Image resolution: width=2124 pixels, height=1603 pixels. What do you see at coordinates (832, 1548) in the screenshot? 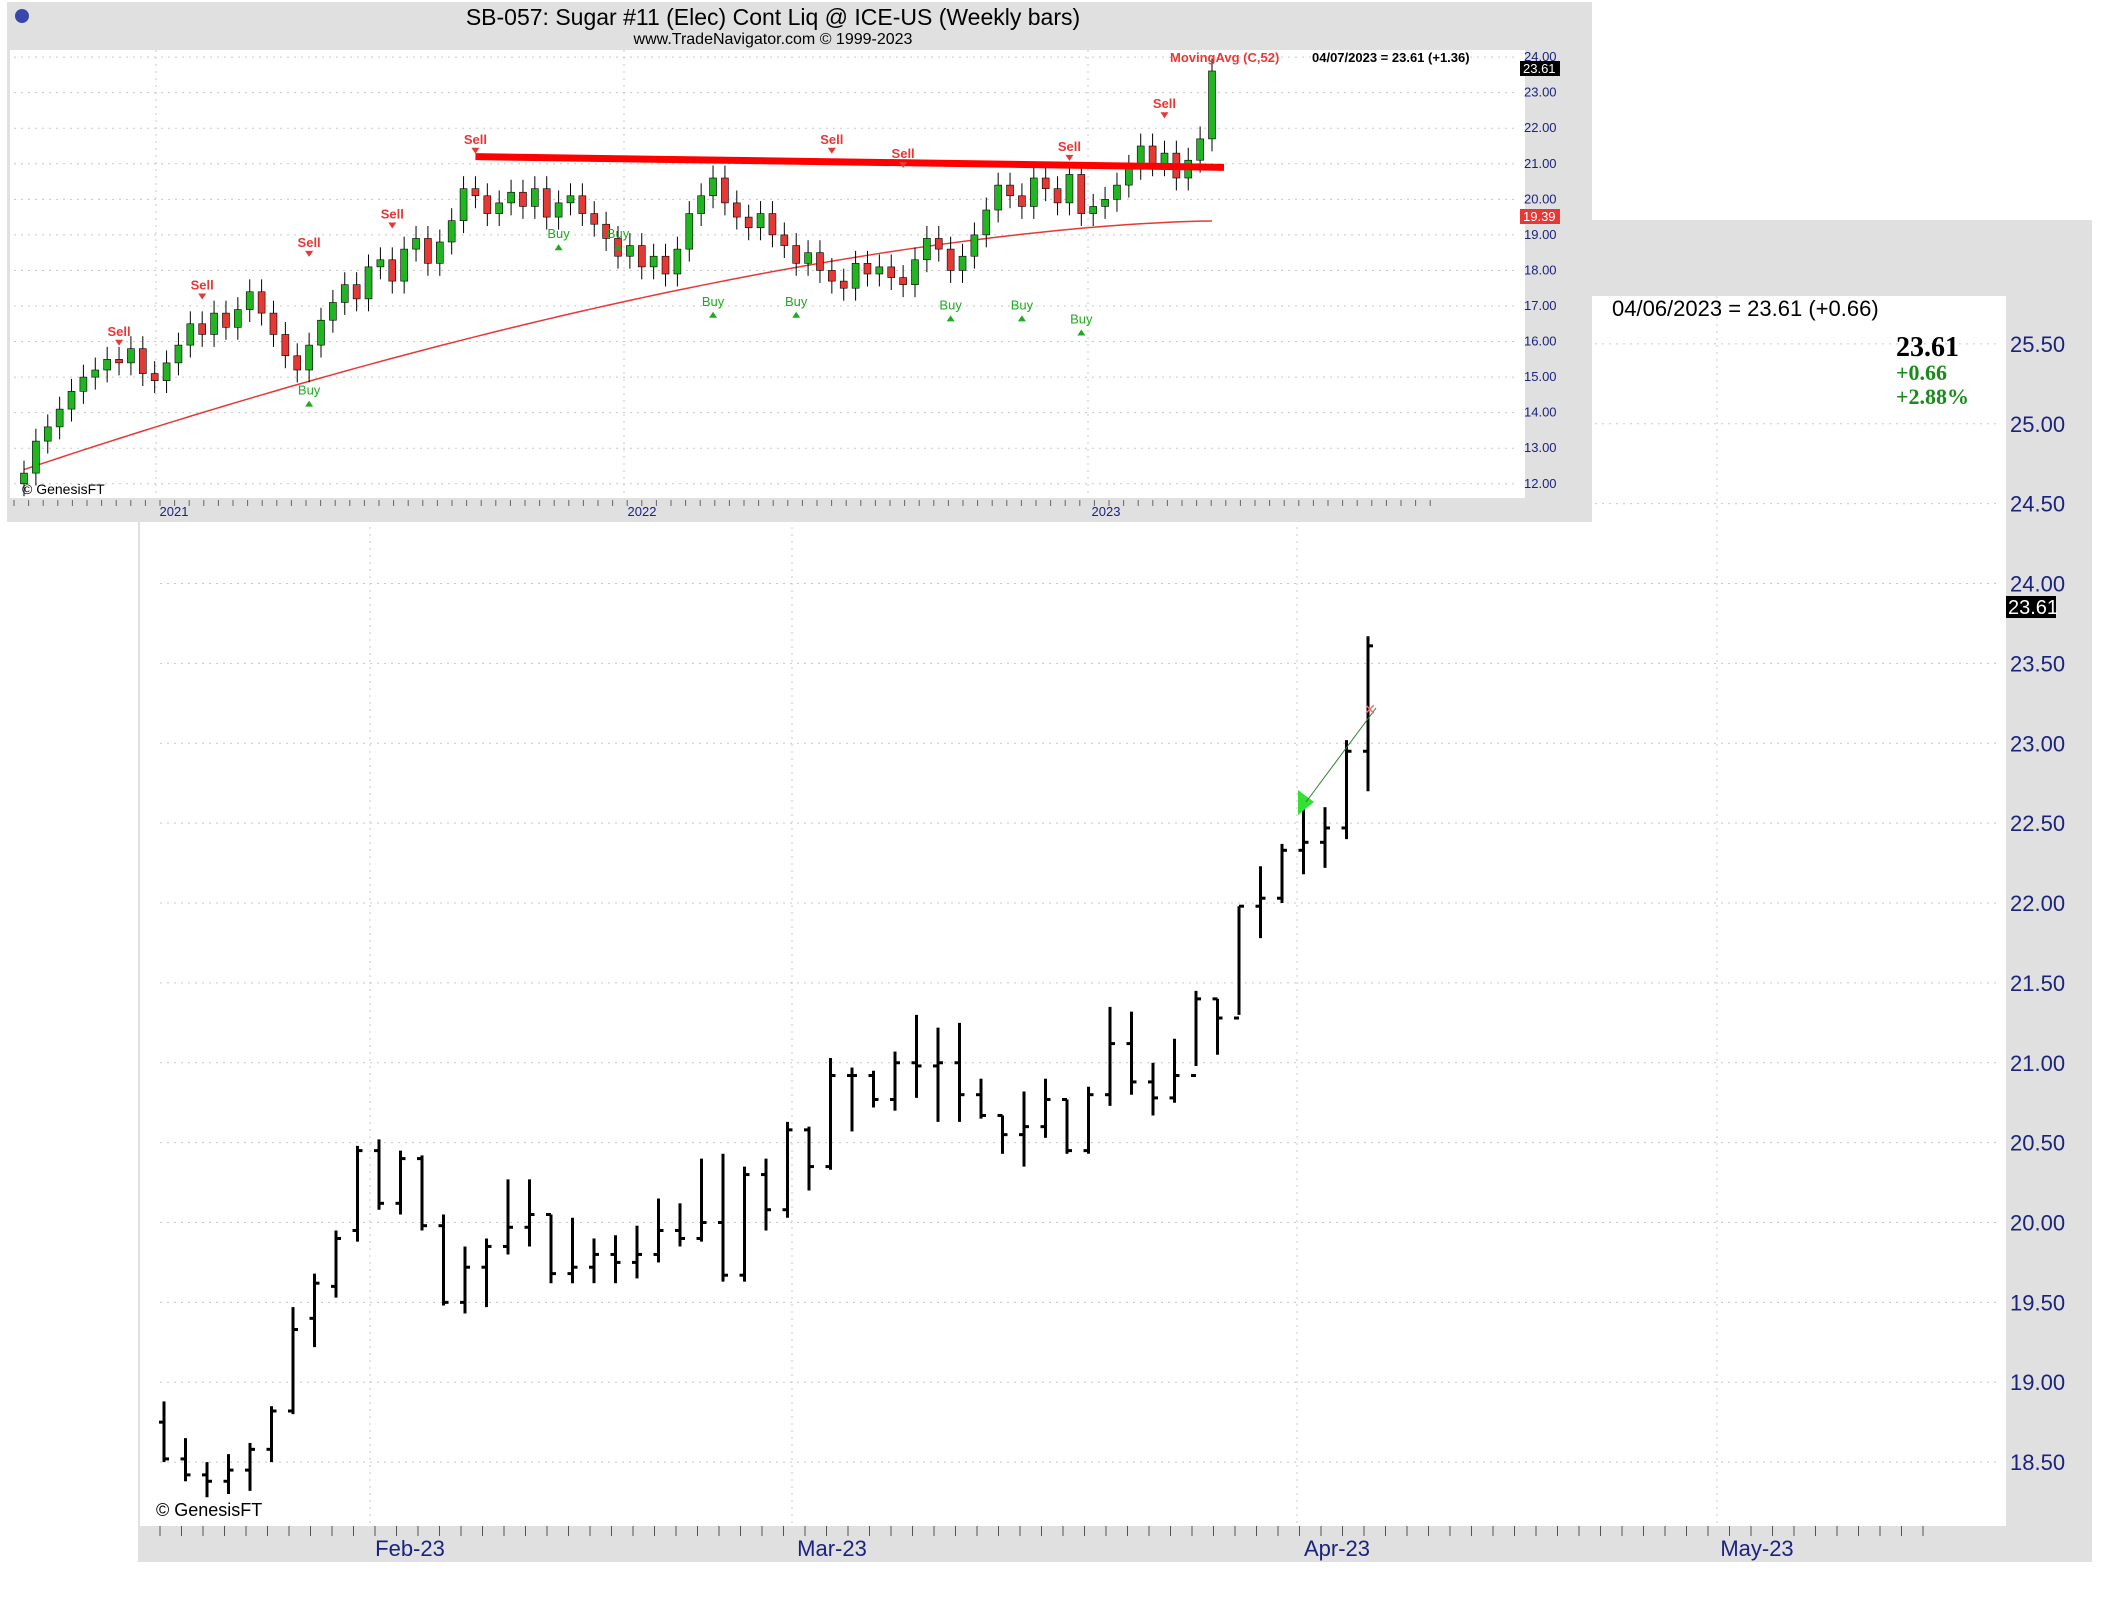
I see `x-tick-label: Mar-23` at bounding box center [832, 1548].